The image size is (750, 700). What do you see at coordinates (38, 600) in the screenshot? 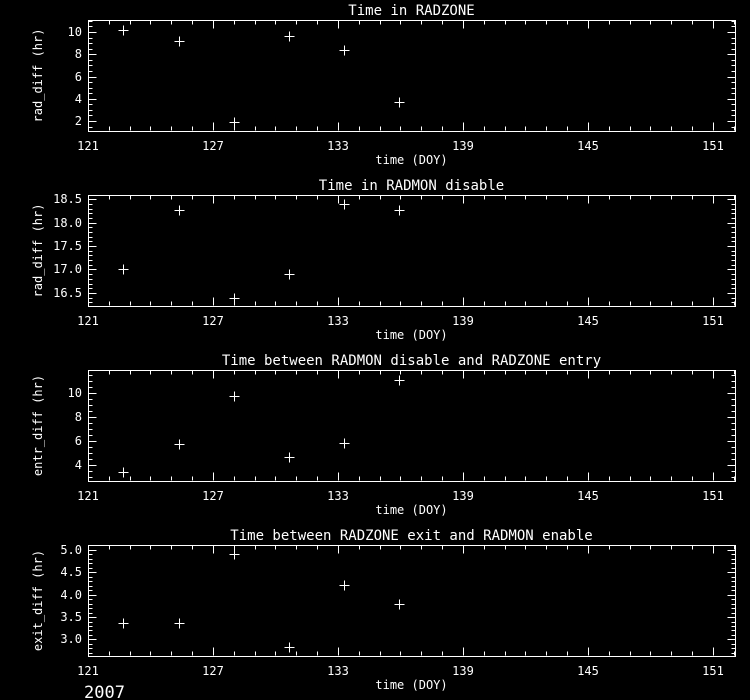
I see `y-axis-label: exit_diff (hr)` at bounding box center [38, 600].